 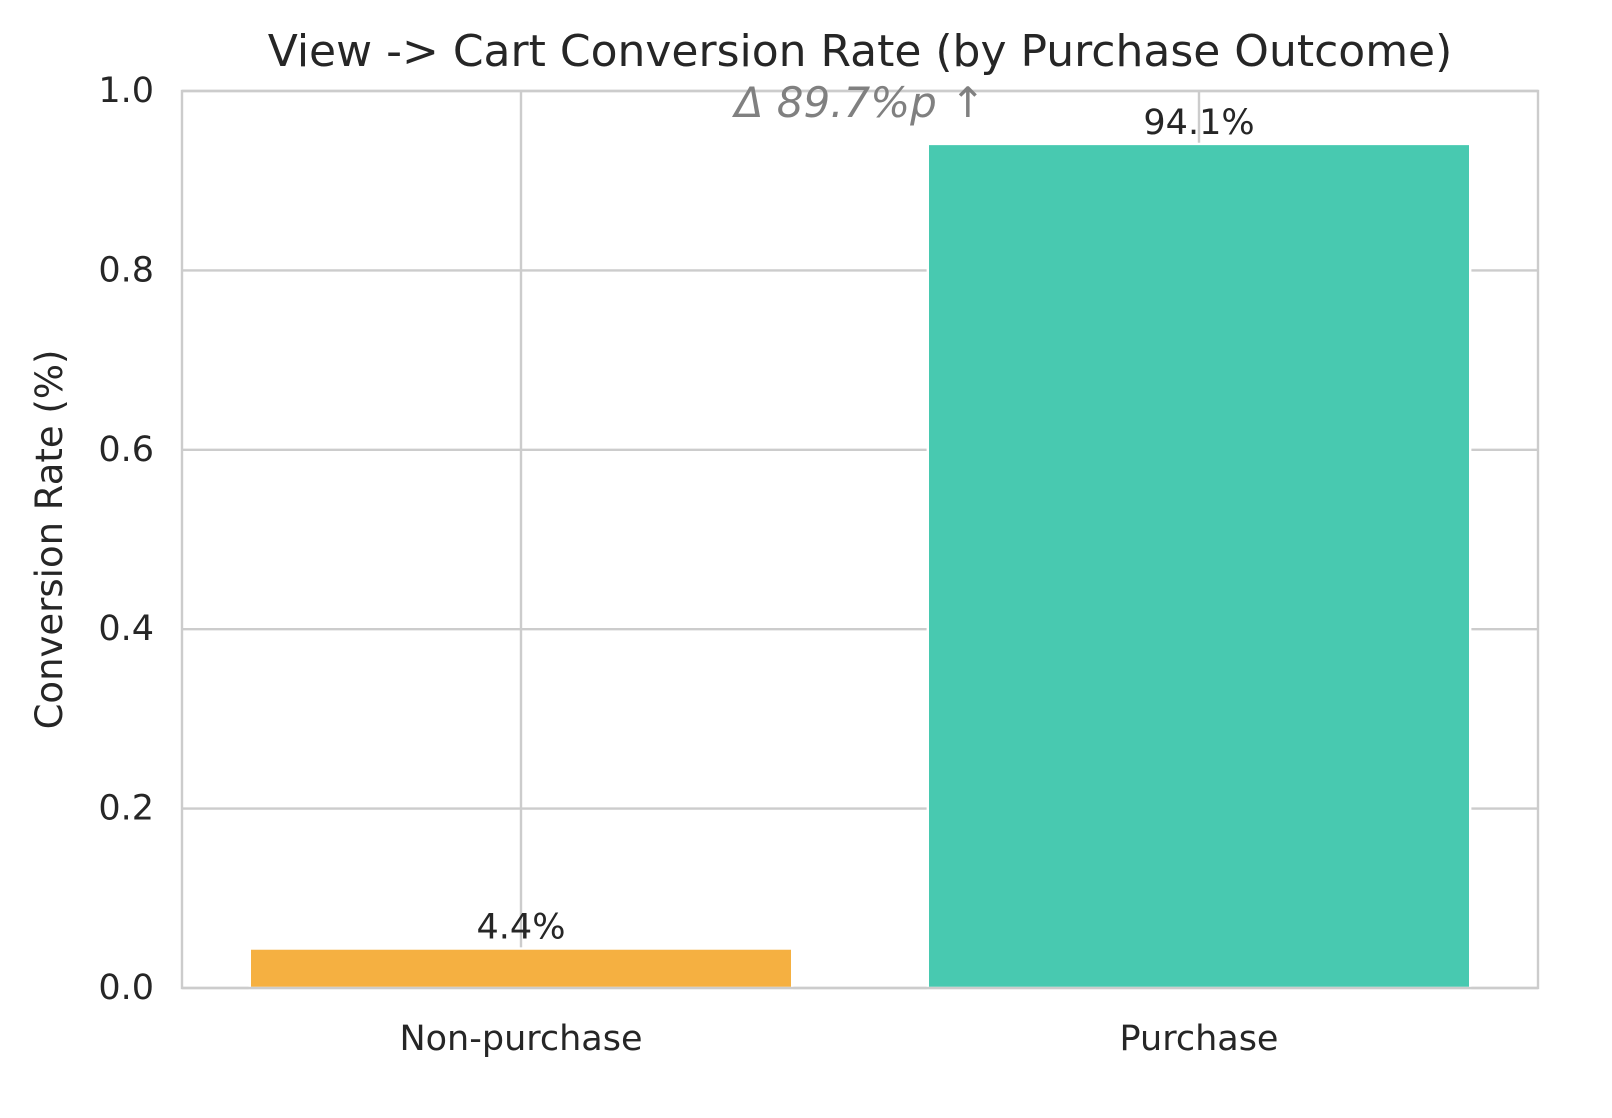 I want to click on y-tick-label: 0.2, so click(x=126, y=809).